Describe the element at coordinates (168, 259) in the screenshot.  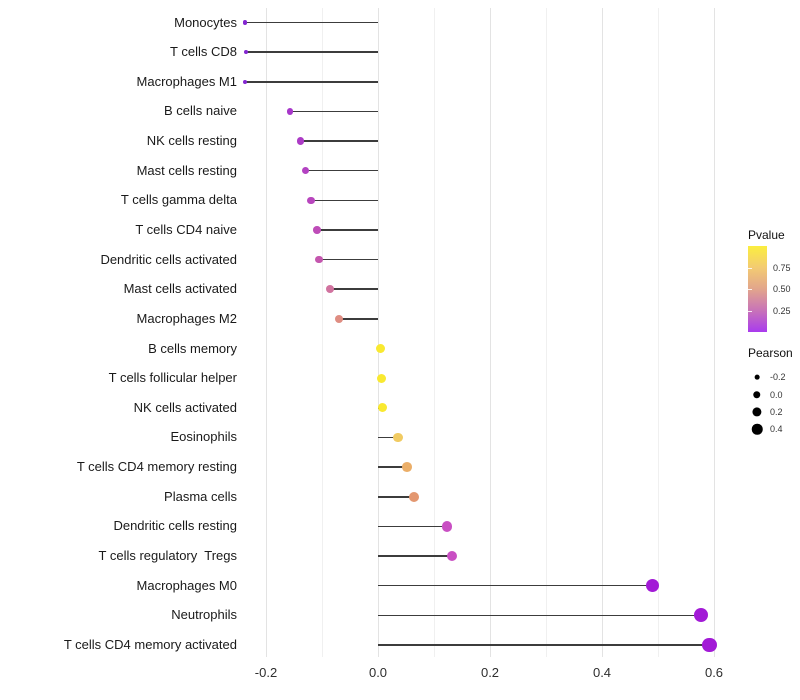
I see `category-label: Dendritic cells activated` at that location.